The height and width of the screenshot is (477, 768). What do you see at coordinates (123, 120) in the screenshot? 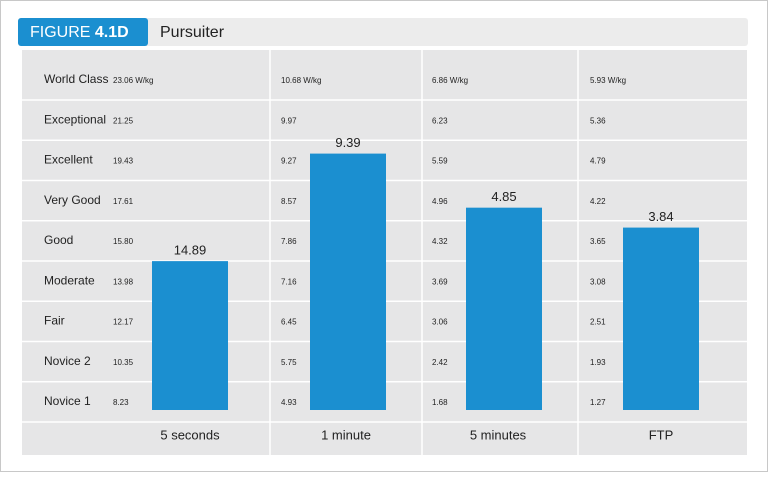
I see `scale-label: 21.25` at bounding box center [123, 120].